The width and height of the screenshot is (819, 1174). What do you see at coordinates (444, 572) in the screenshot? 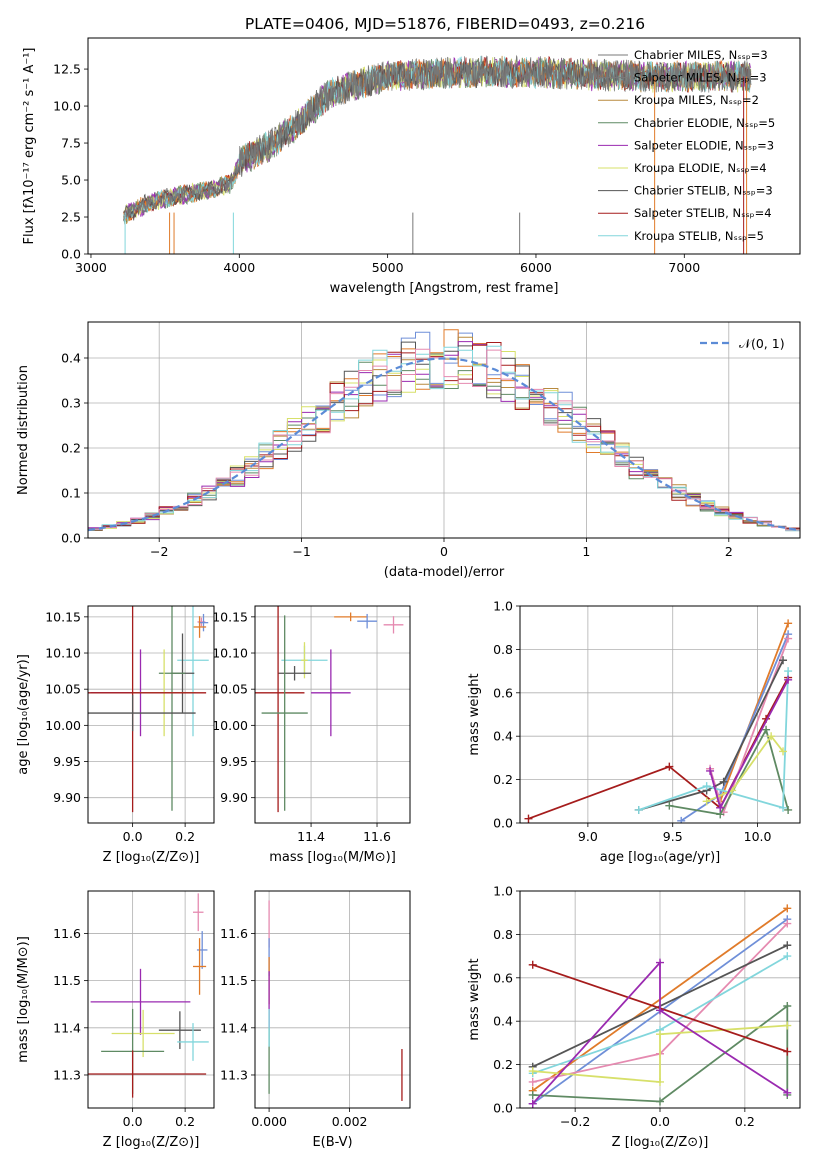
I see `x-axis-label: (data-model)/error` at bounding box center [444, 572].